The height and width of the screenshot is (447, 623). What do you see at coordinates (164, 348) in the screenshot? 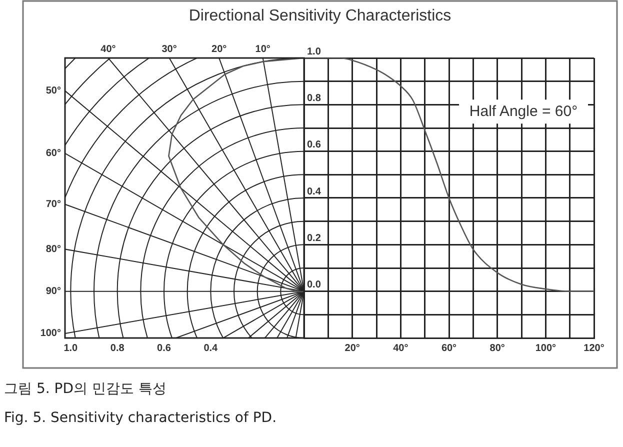
I see `text: 0.6` at bounding box center [164, 348].